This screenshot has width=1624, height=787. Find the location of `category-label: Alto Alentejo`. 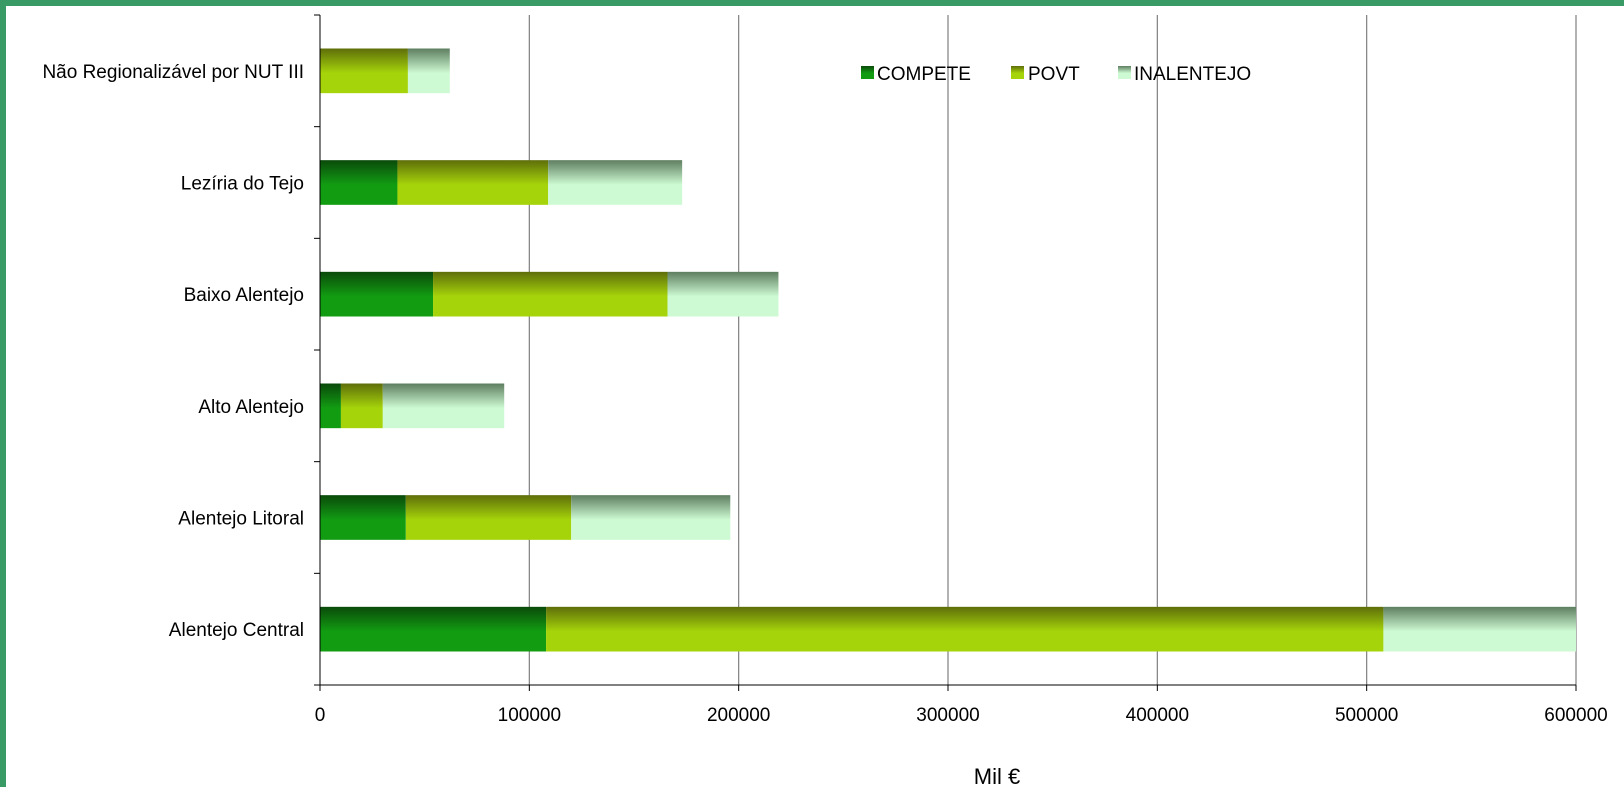

category-label: Alto Alentejo is located at coordinates (251, 407).